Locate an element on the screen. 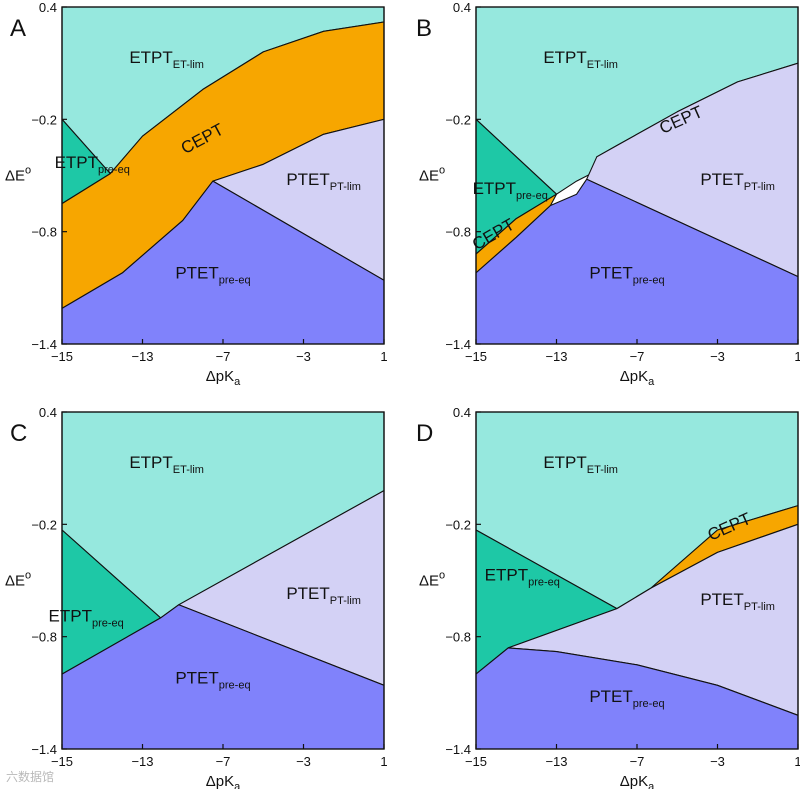 Image resolution: width=800 pixels, height=789 pixels. panel-letter: A is located at coordinates (18, 28).